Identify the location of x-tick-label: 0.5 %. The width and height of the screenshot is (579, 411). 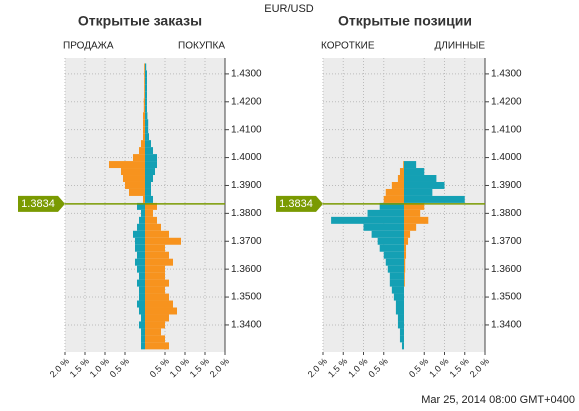
(418, 367).